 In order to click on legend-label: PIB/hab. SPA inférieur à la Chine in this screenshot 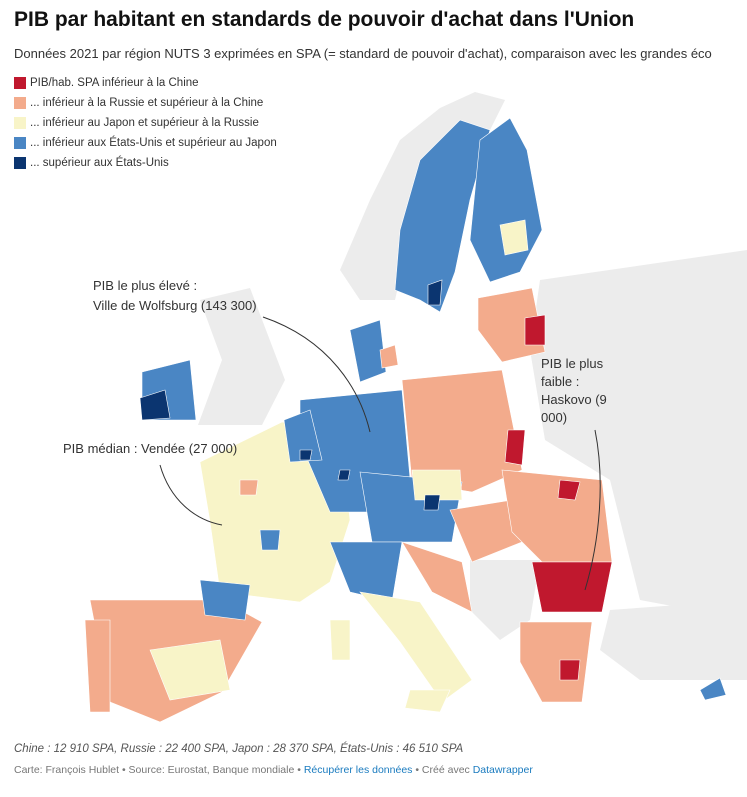, I will do `click(114, 83)`.